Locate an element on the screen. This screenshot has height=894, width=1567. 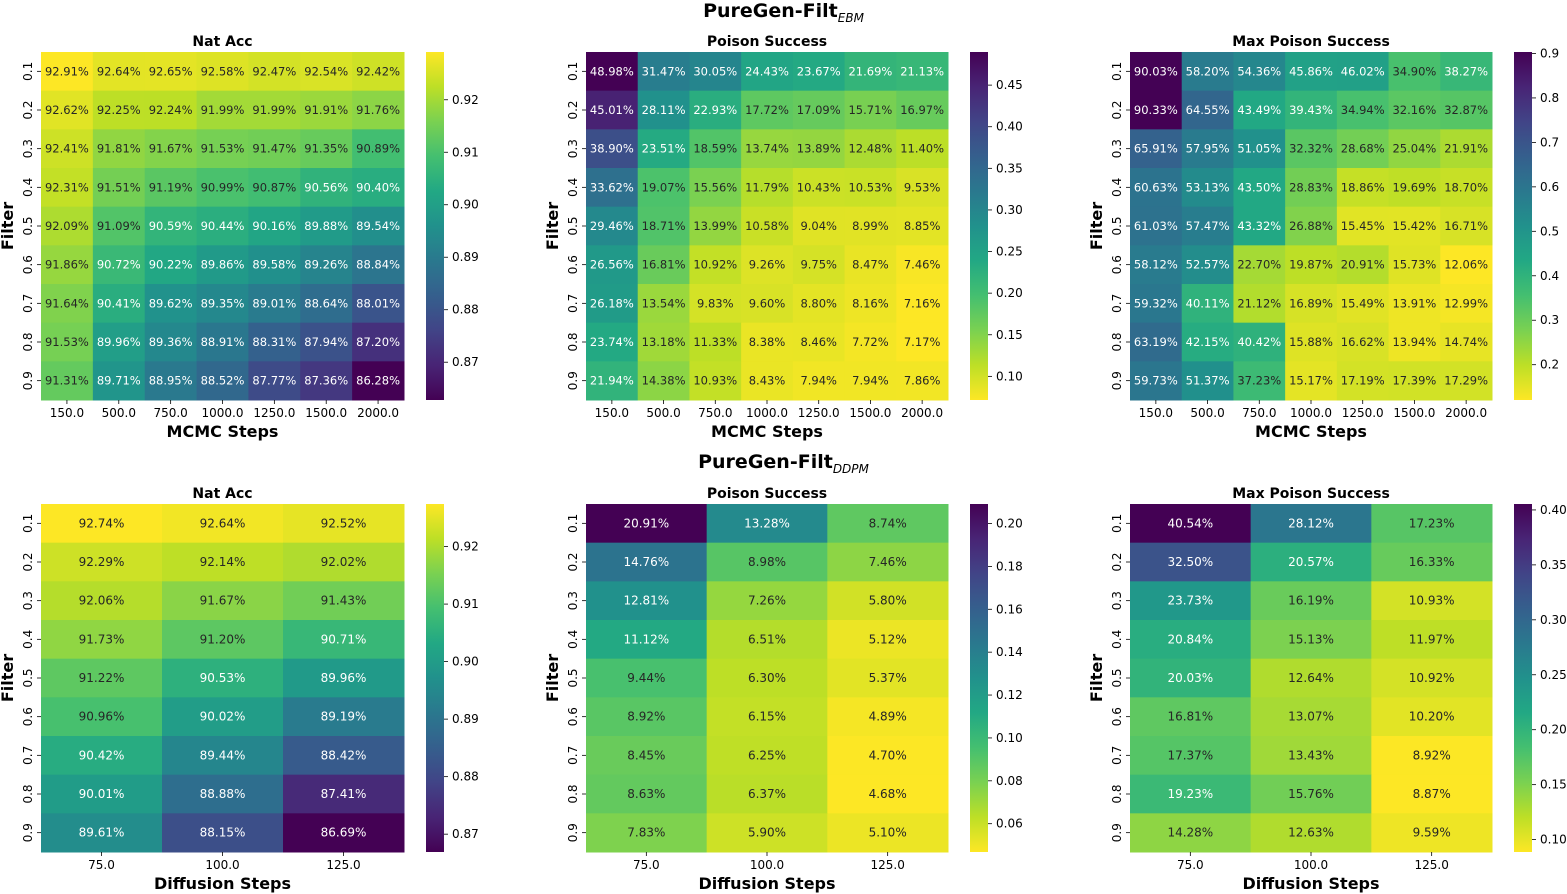
cell-label: 9.53% is located at coordinates (922, 187).